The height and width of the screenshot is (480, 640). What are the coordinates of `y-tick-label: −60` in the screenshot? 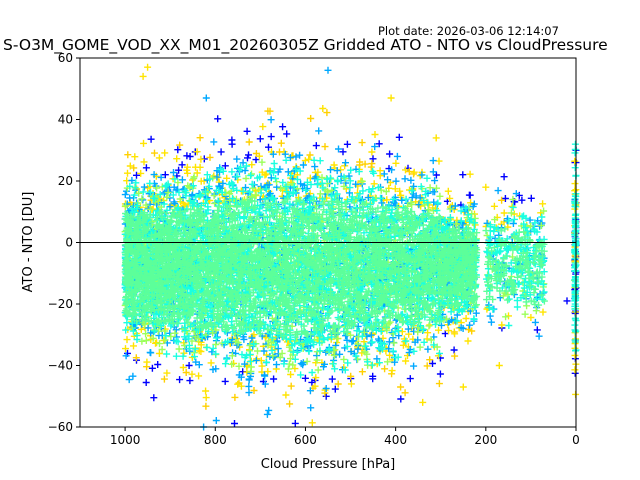 It's located at (60, 427).